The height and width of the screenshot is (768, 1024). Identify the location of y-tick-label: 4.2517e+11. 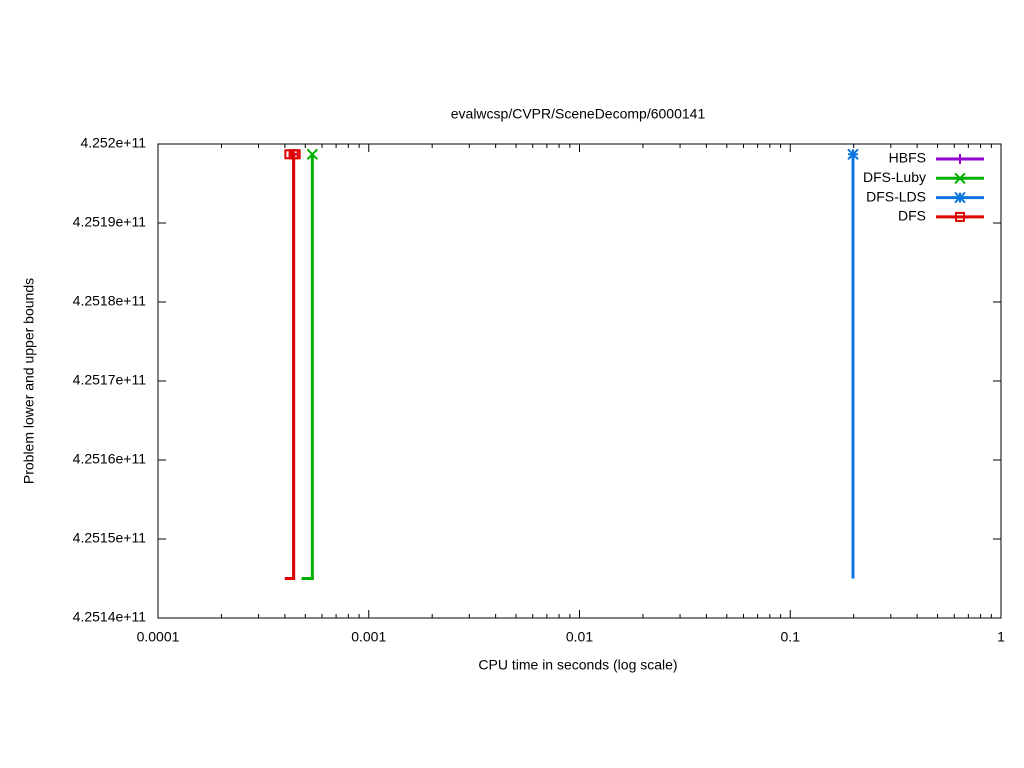
(110, 380).